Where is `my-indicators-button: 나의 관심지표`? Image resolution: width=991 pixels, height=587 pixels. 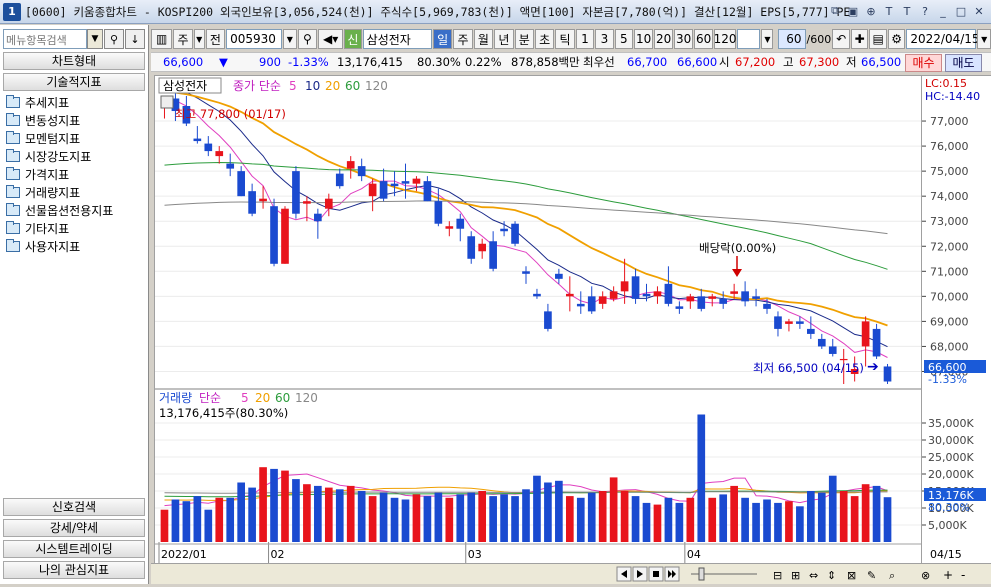
my-indicators-button: 나의 관심지표 is located at coordinates (74, 570).